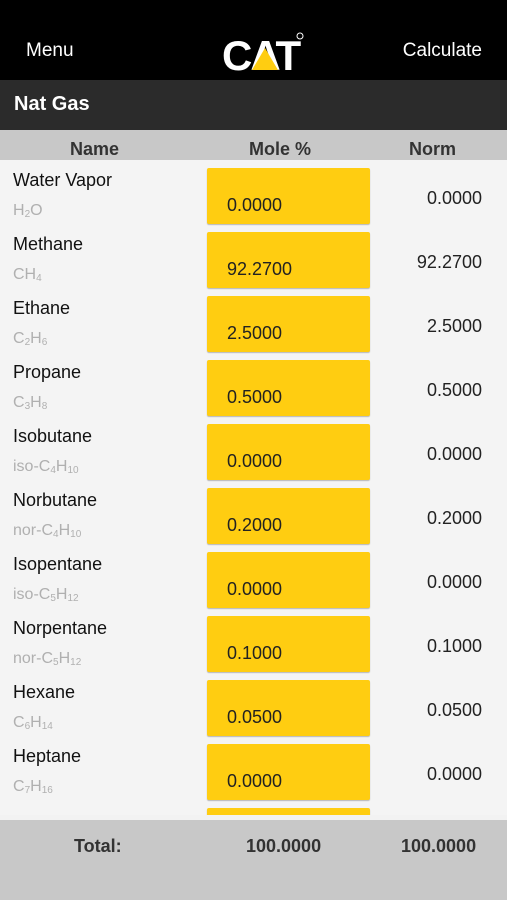 This screenshot has height=900, width=507. Describe the element at coordinates (58, 564) in the screenshot. I see `component-name: Isopentane` at that location.